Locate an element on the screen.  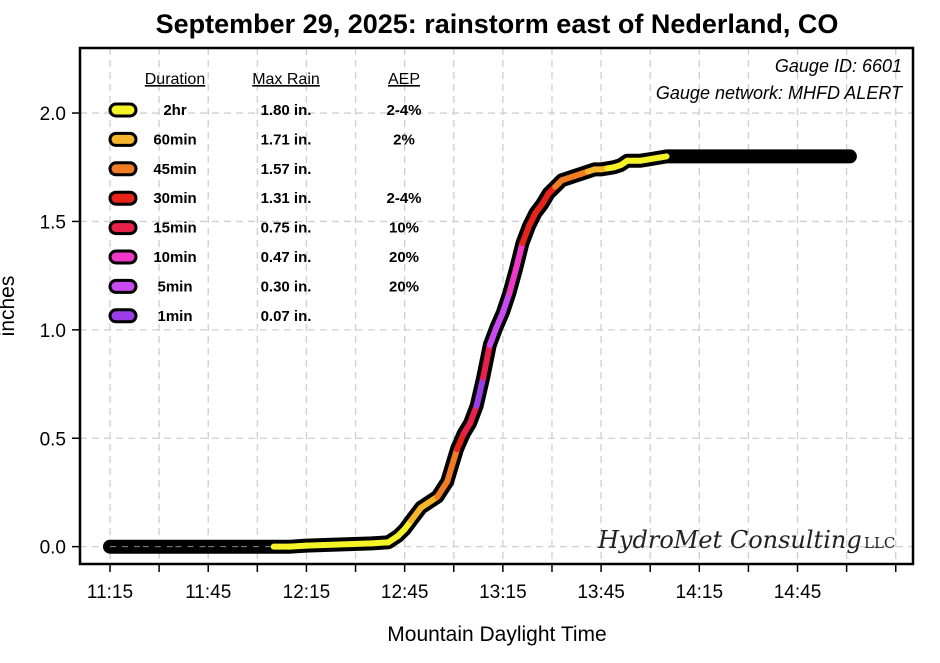
x-axis: 11:15 11:45 12:15 12:45 13:15 13:45 14:15 14:45 is located at coordinates (492, 583).